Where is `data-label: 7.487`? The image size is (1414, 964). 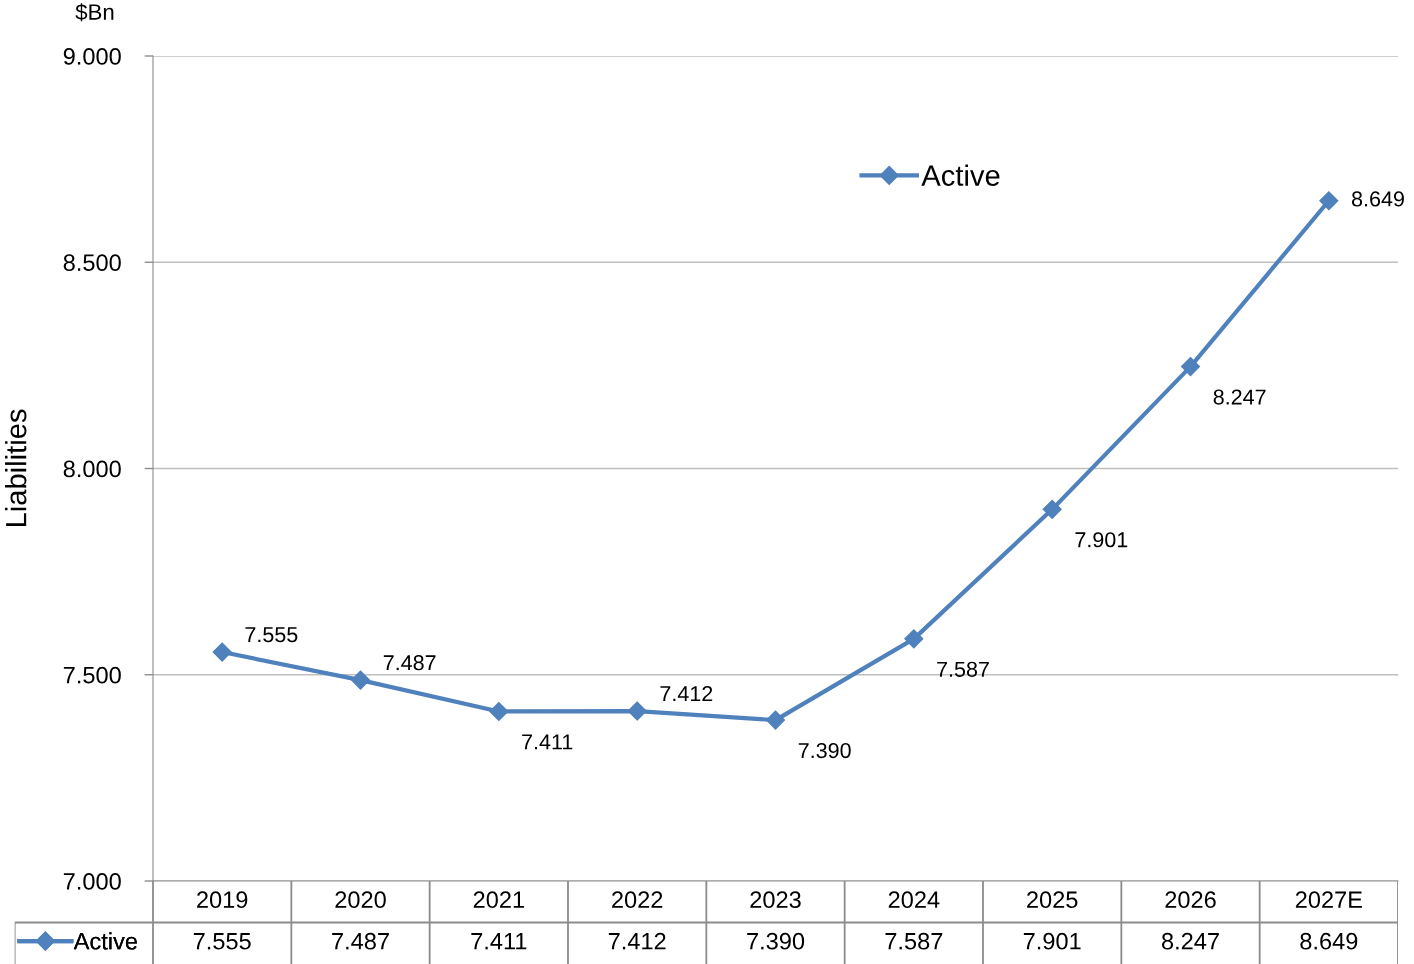
data-label: 7.487 is located at coordinates (360, 941).